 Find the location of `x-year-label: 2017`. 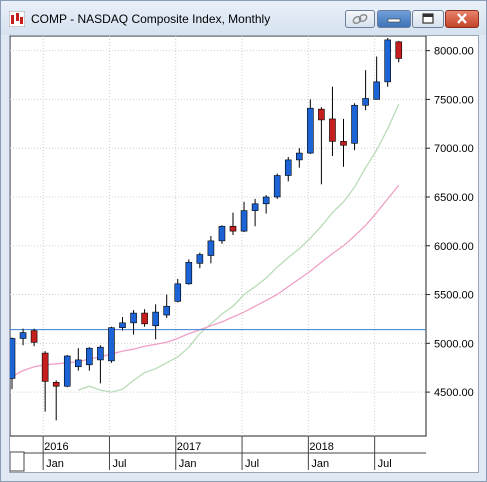

x-year-label: 2017 is located at coordinates (189, 447).